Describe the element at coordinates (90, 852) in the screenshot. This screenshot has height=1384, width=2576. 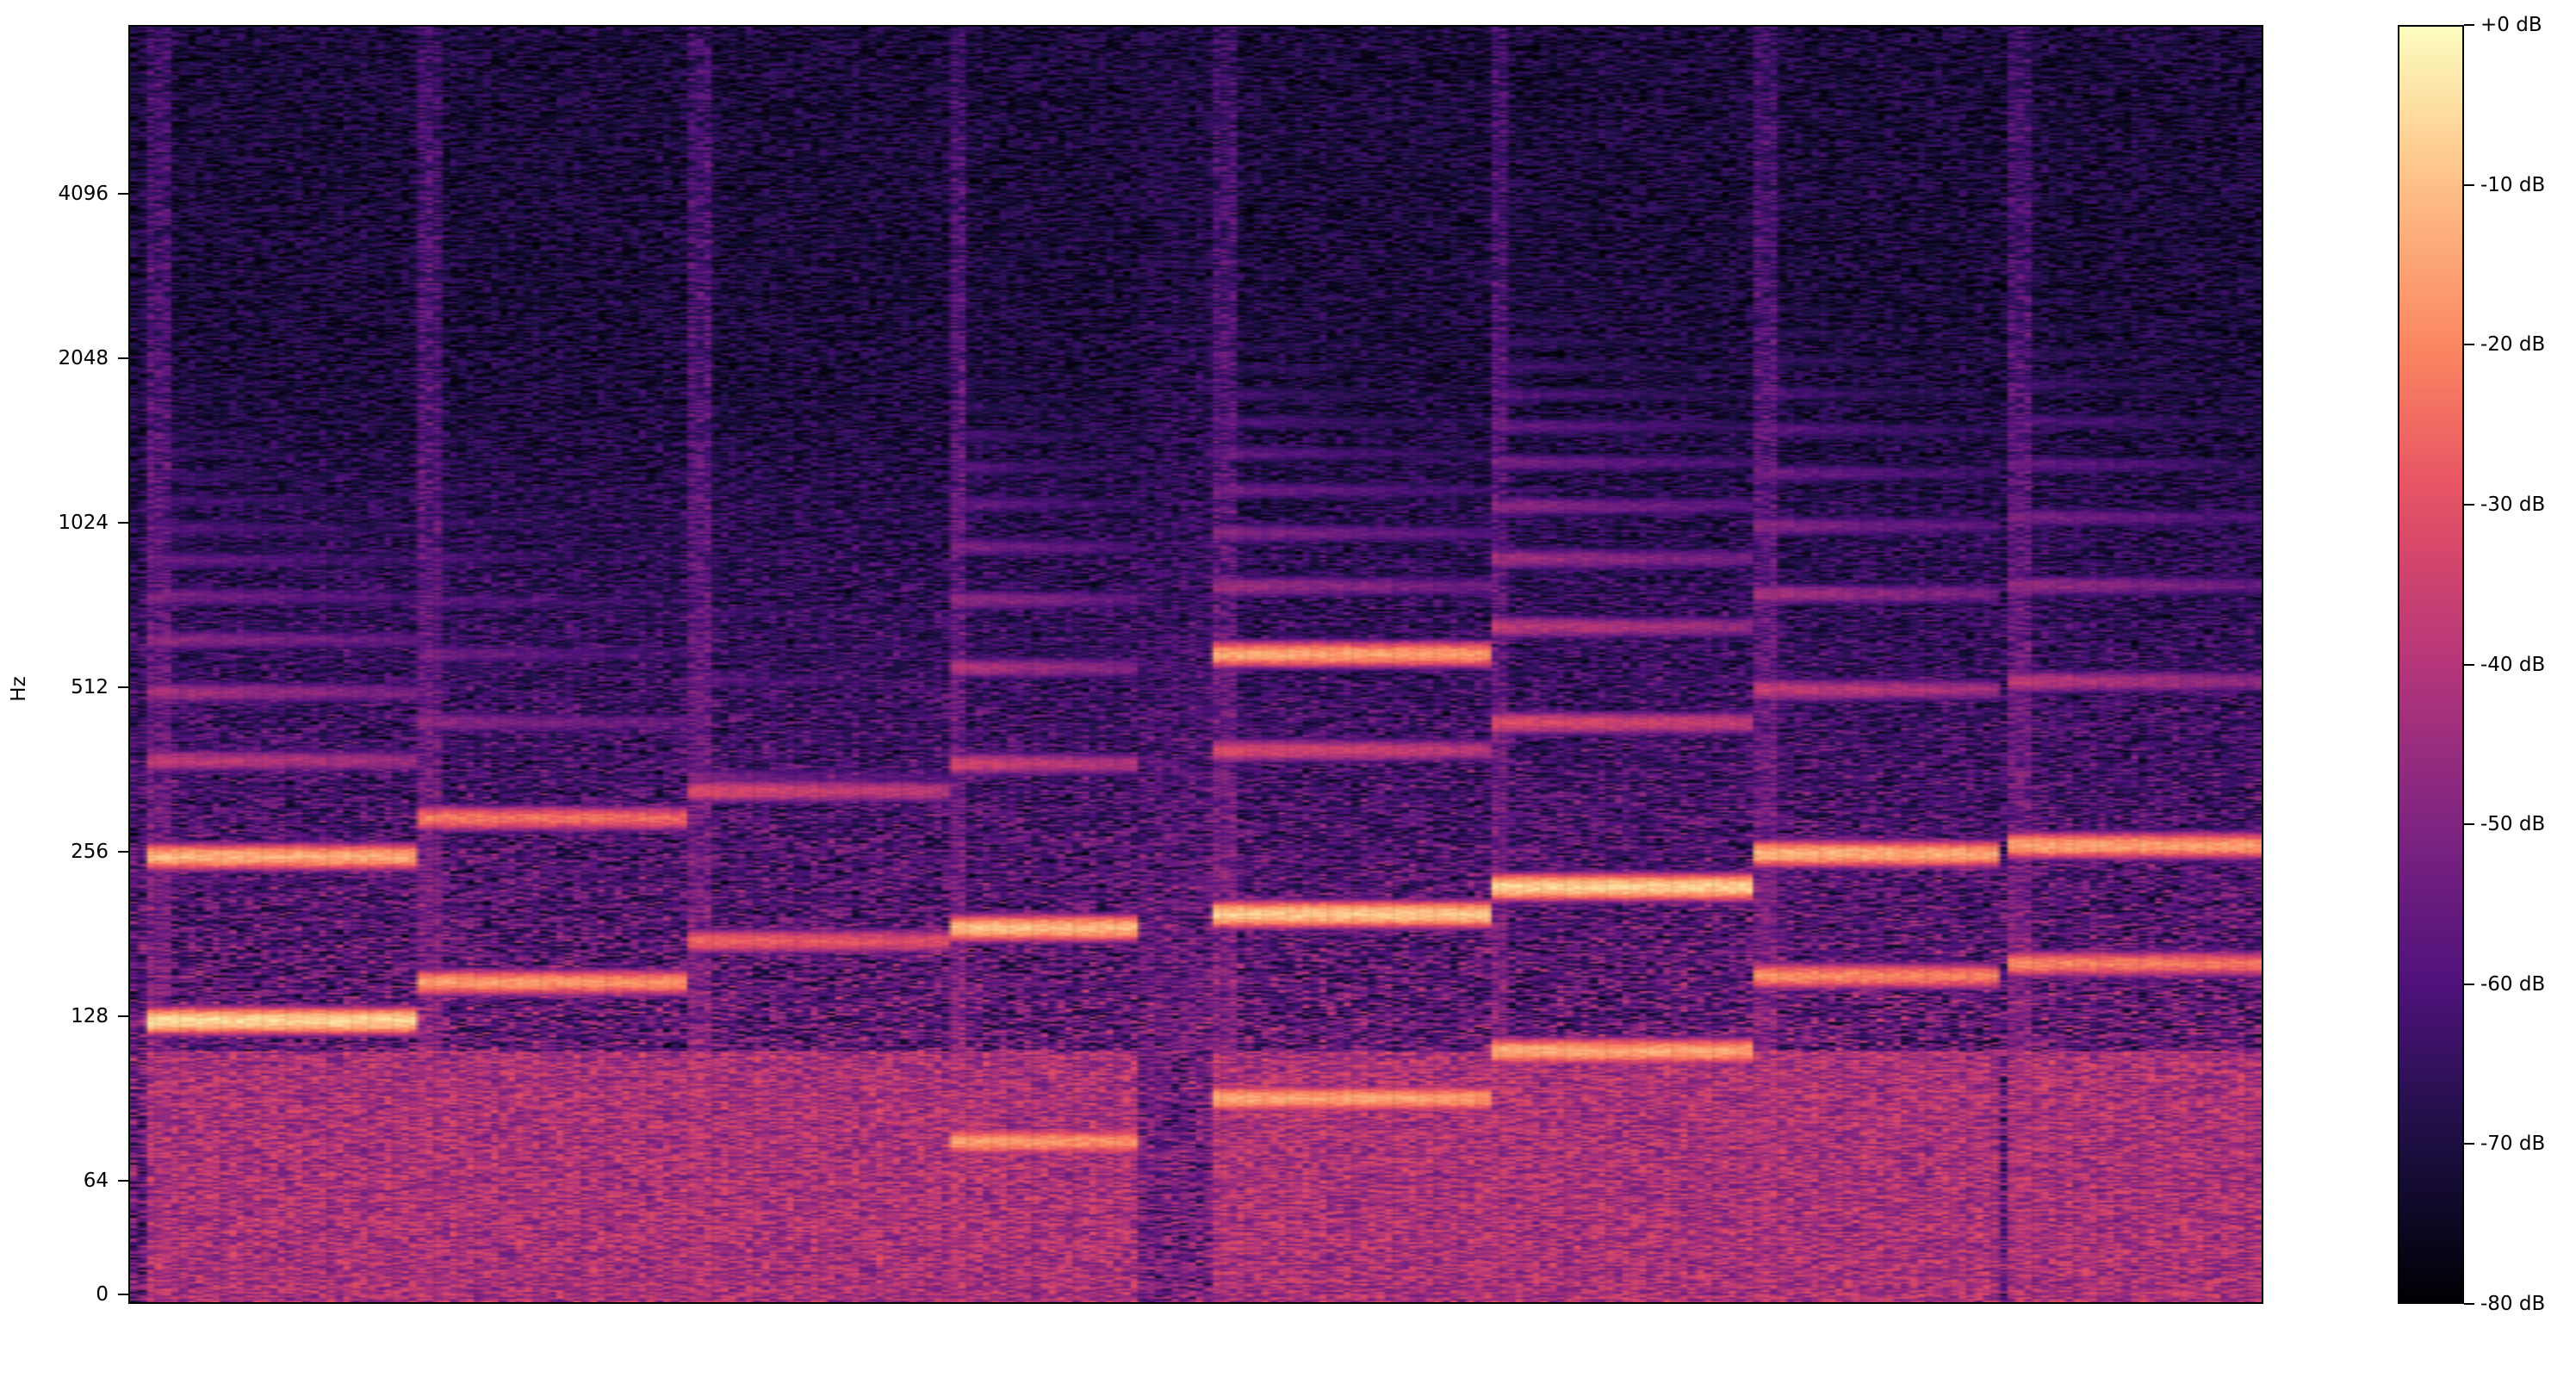
I see `y-tick-label: 256` at that location.